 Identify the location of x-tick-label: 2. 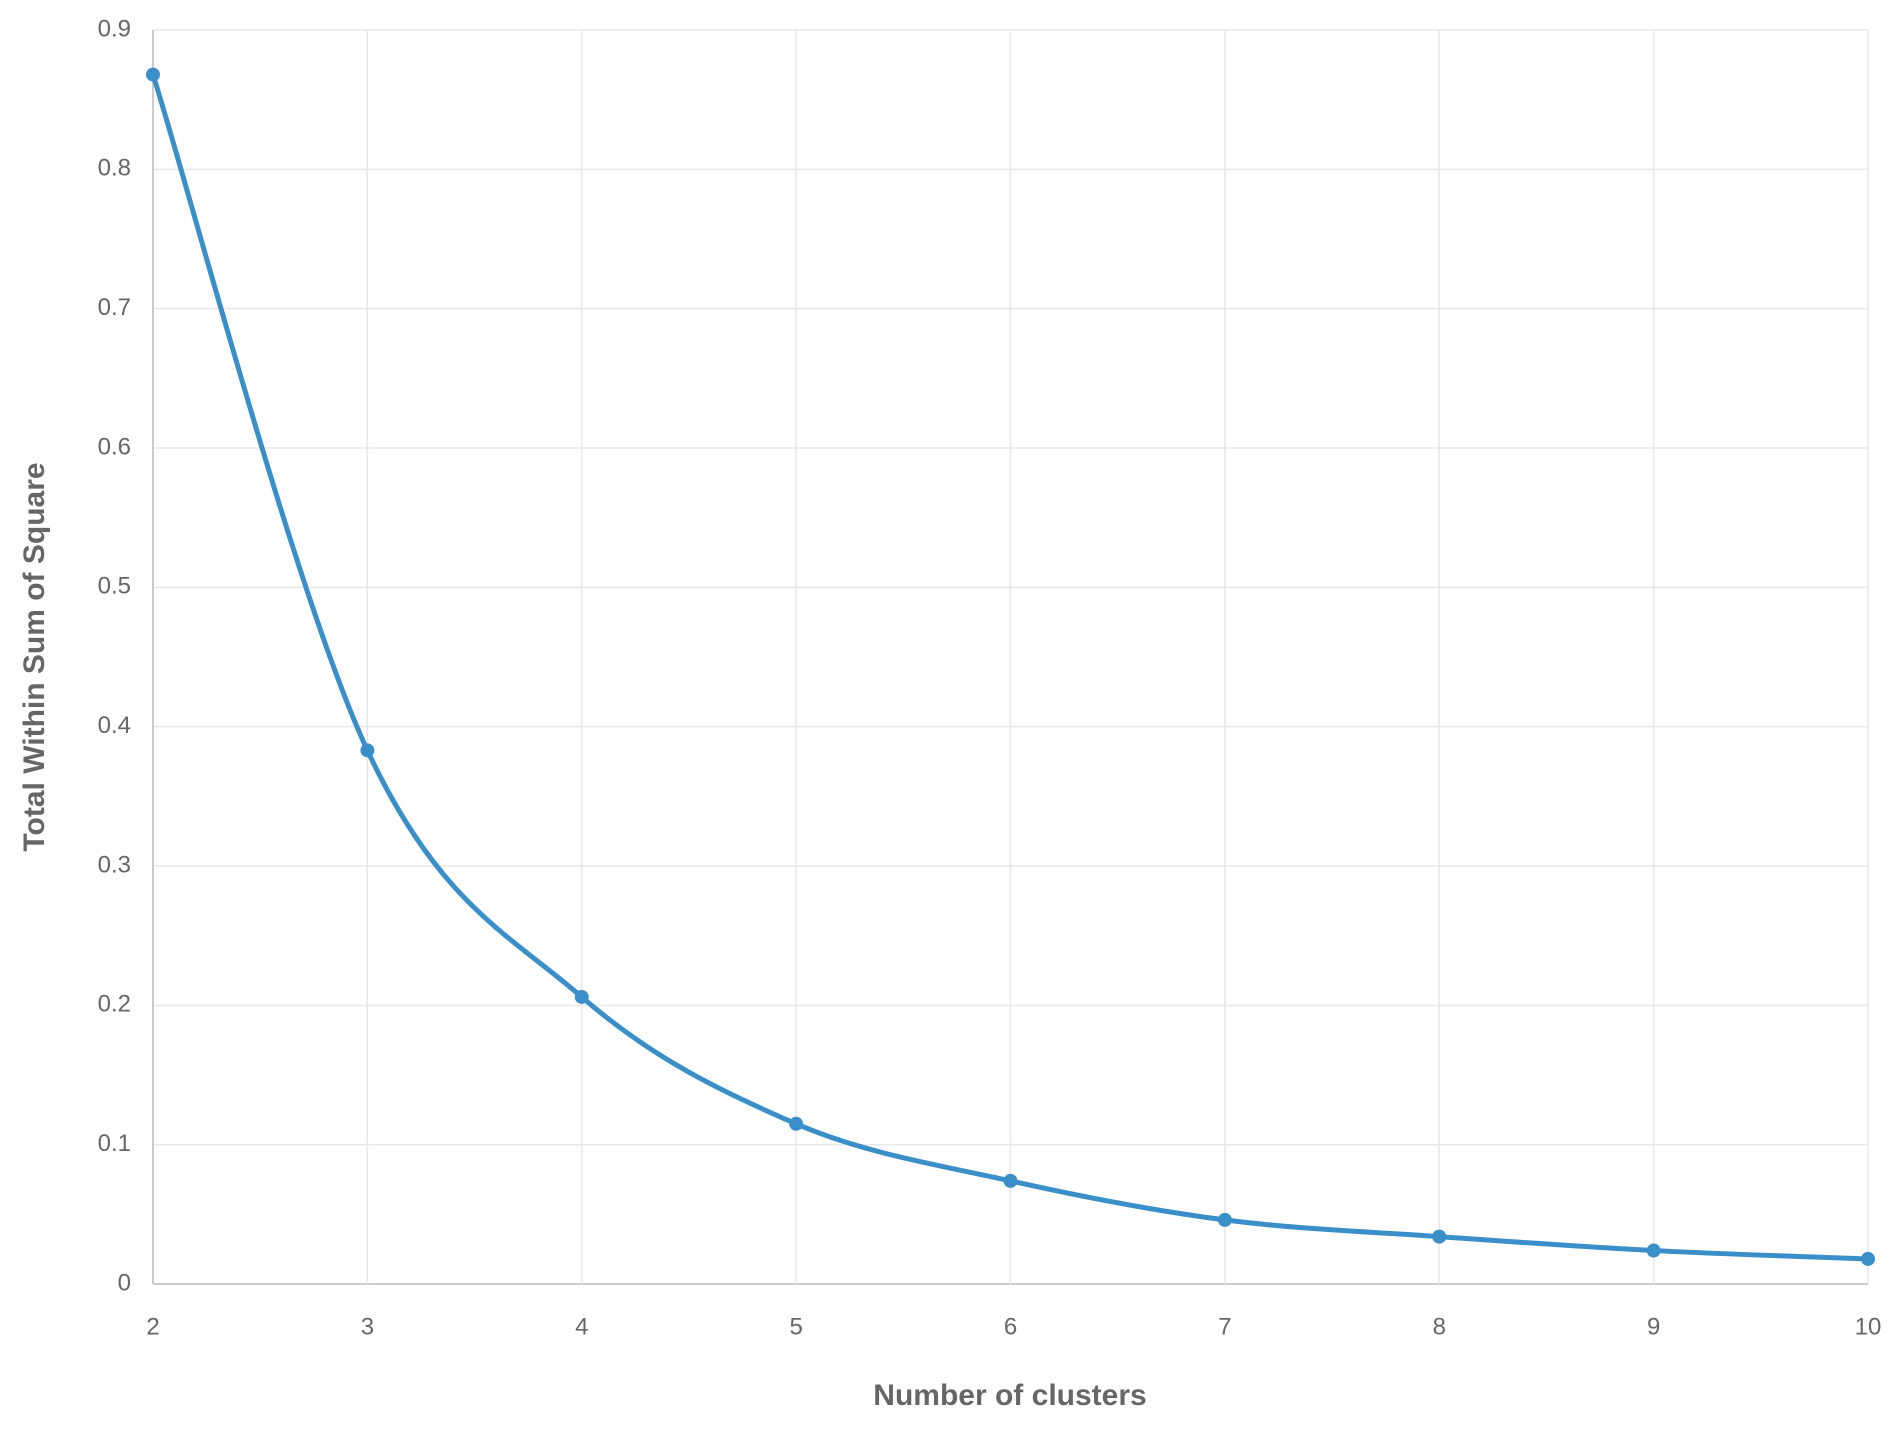
(152, 1326).